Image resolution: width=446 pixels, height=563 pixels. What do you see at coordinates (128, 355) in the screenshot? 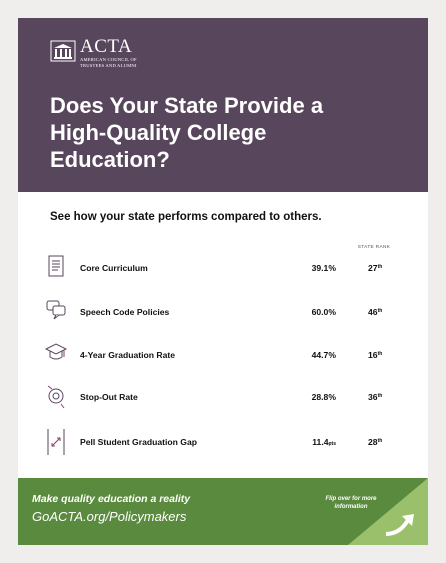
I see `label: 4-Year Graduation Rate` at bounding box center [128, 355].